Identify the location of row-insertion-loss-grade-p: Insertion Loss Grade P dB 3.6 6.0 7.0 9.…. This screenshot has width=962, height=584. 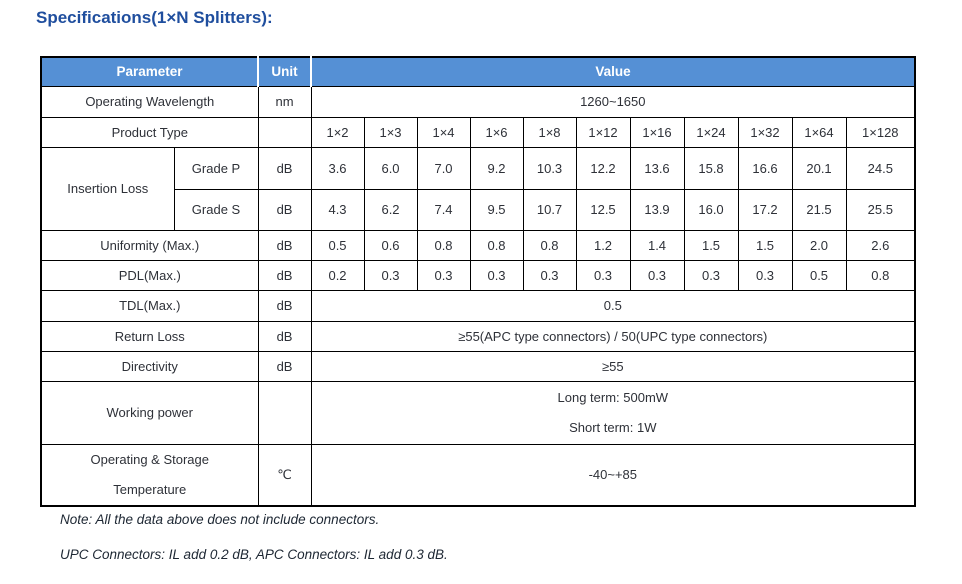
(478, 188).